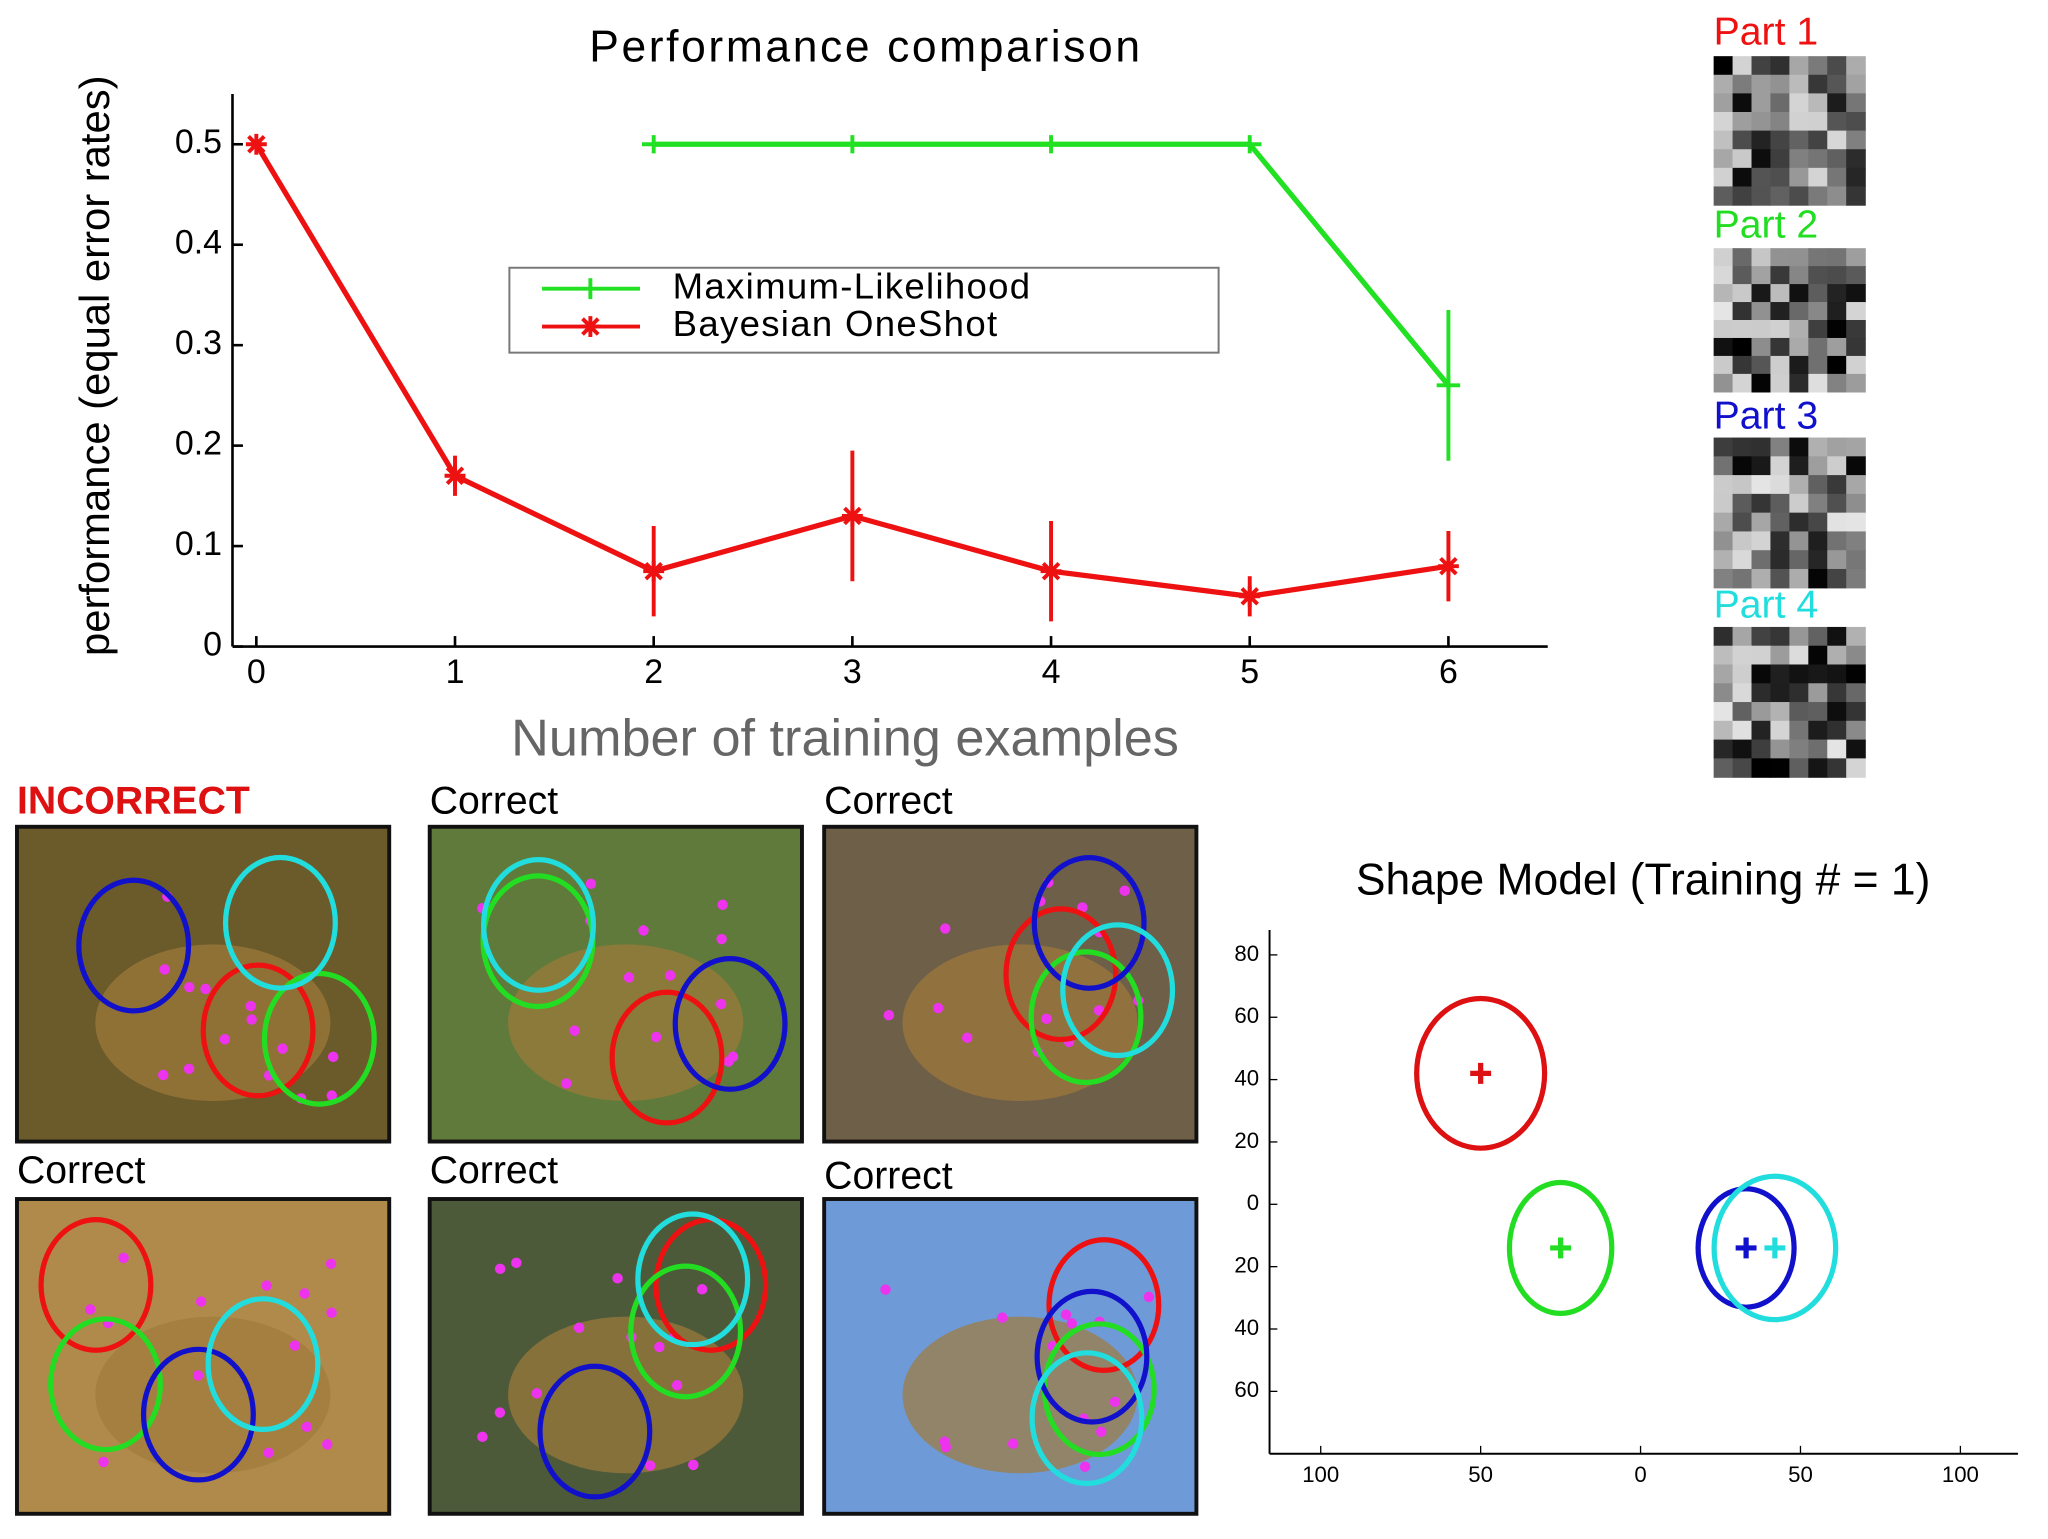  I want to click on y-tick-label: 0.1, so click(198, 544).